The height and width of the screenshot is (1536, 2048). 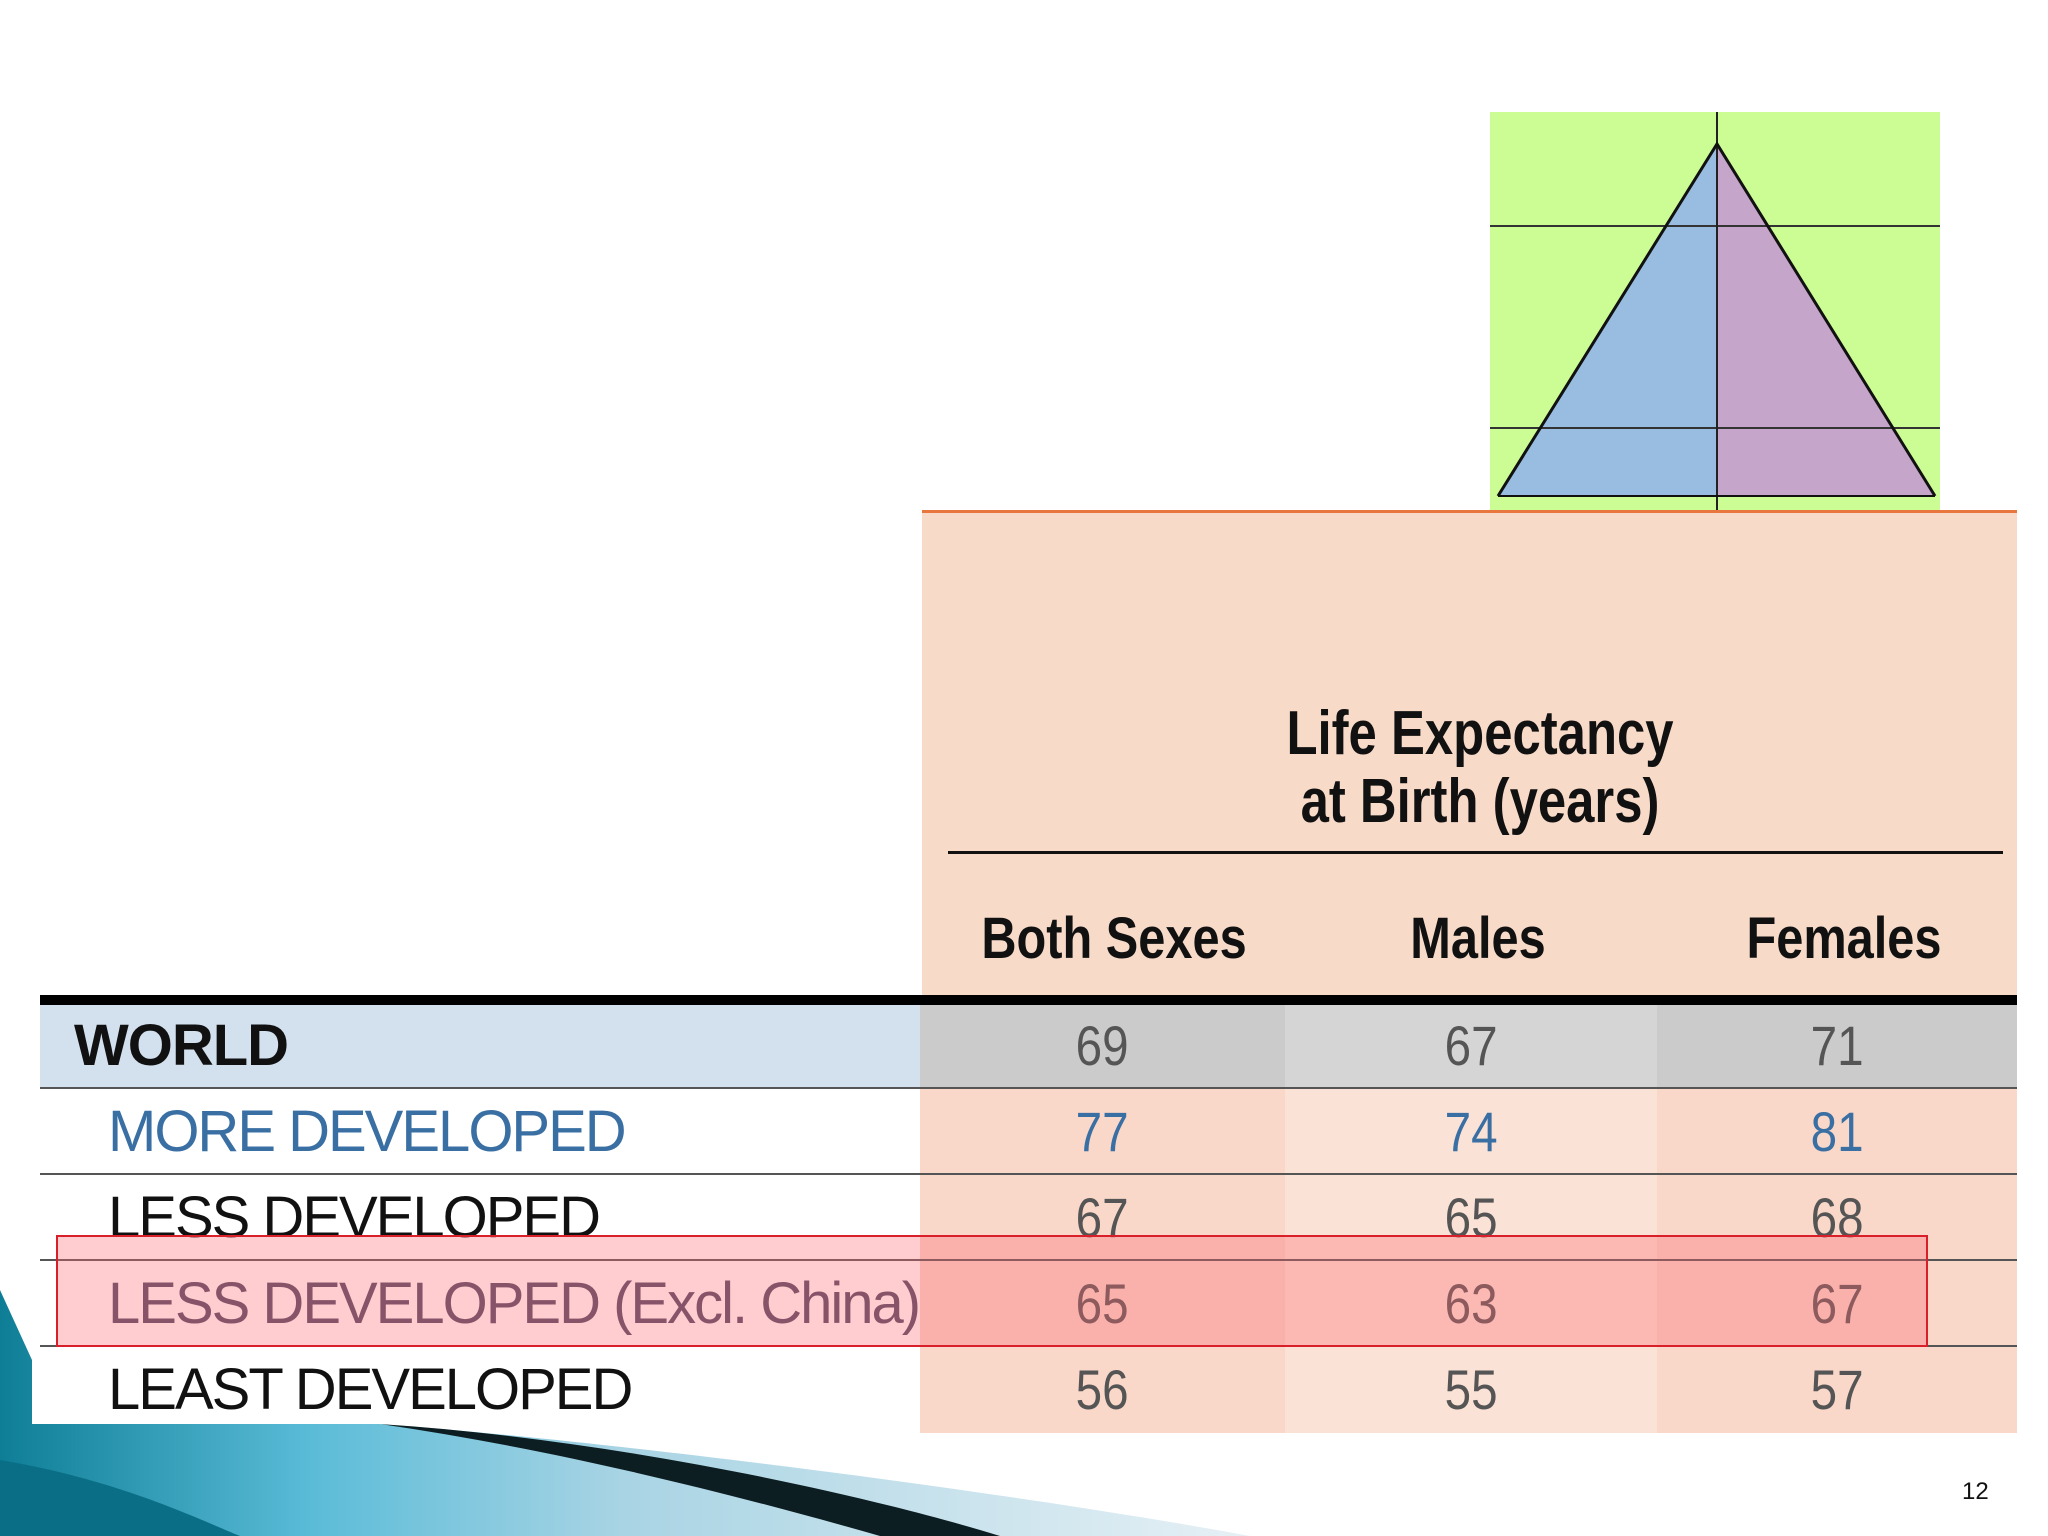 What do you see at coordinates (367, 1131) in the screenshot?
I see `row-label: MORE DEVELOPED` at bounding box center [367, 1131].